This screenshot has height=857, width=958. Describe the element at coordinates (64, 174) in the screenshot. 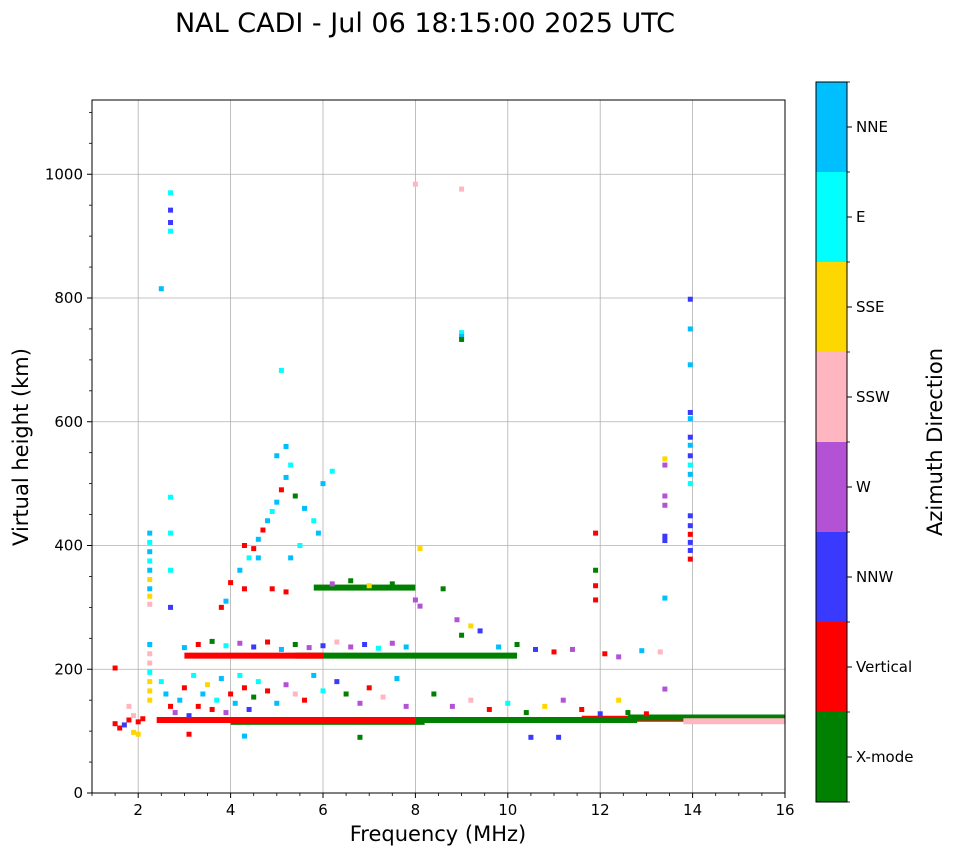

I see `y-tick-label: 1000` at that location.